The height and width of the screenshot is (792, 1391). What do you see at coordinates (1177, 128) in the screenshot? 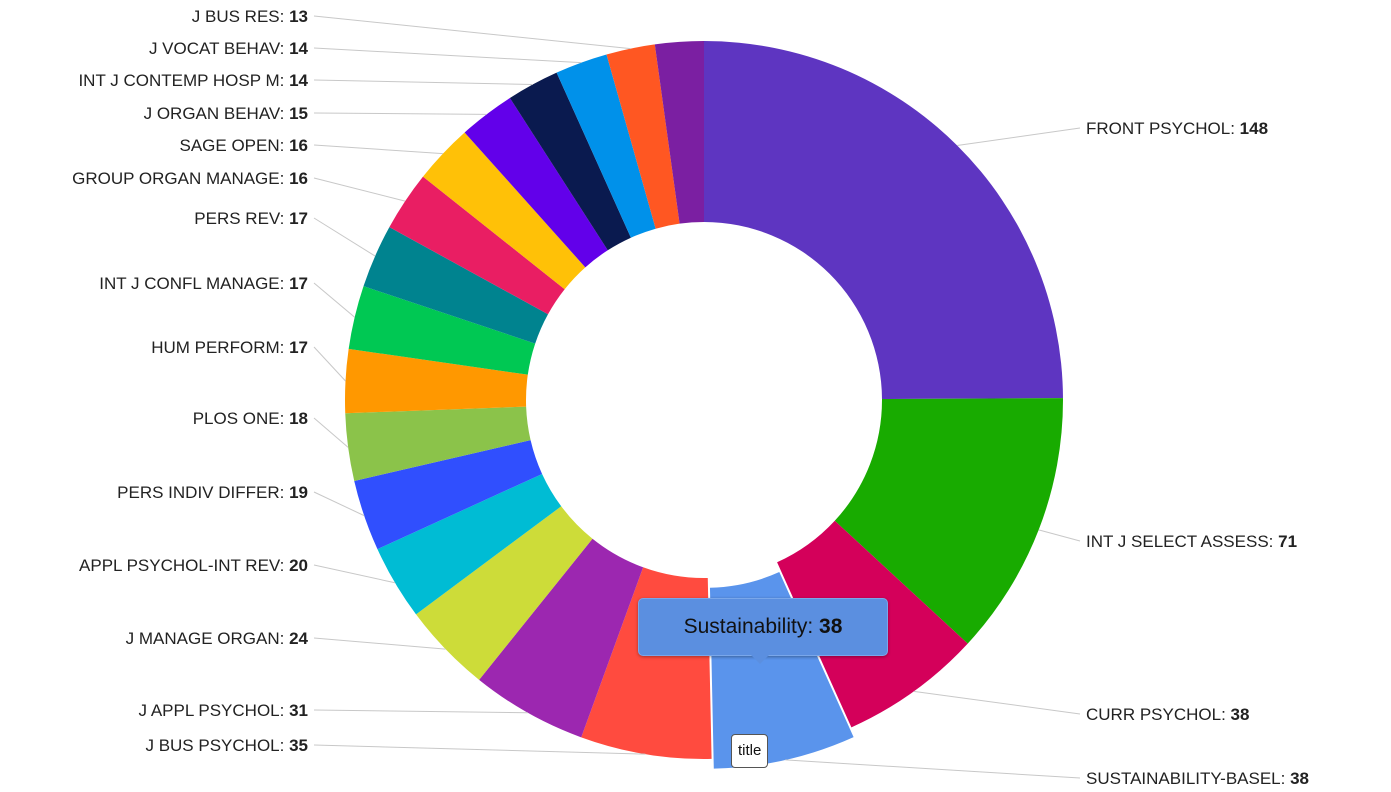
I see `slice-label-front-psychol: FRONT PSYCHOL: 148` at bounding box center [1177, 128].